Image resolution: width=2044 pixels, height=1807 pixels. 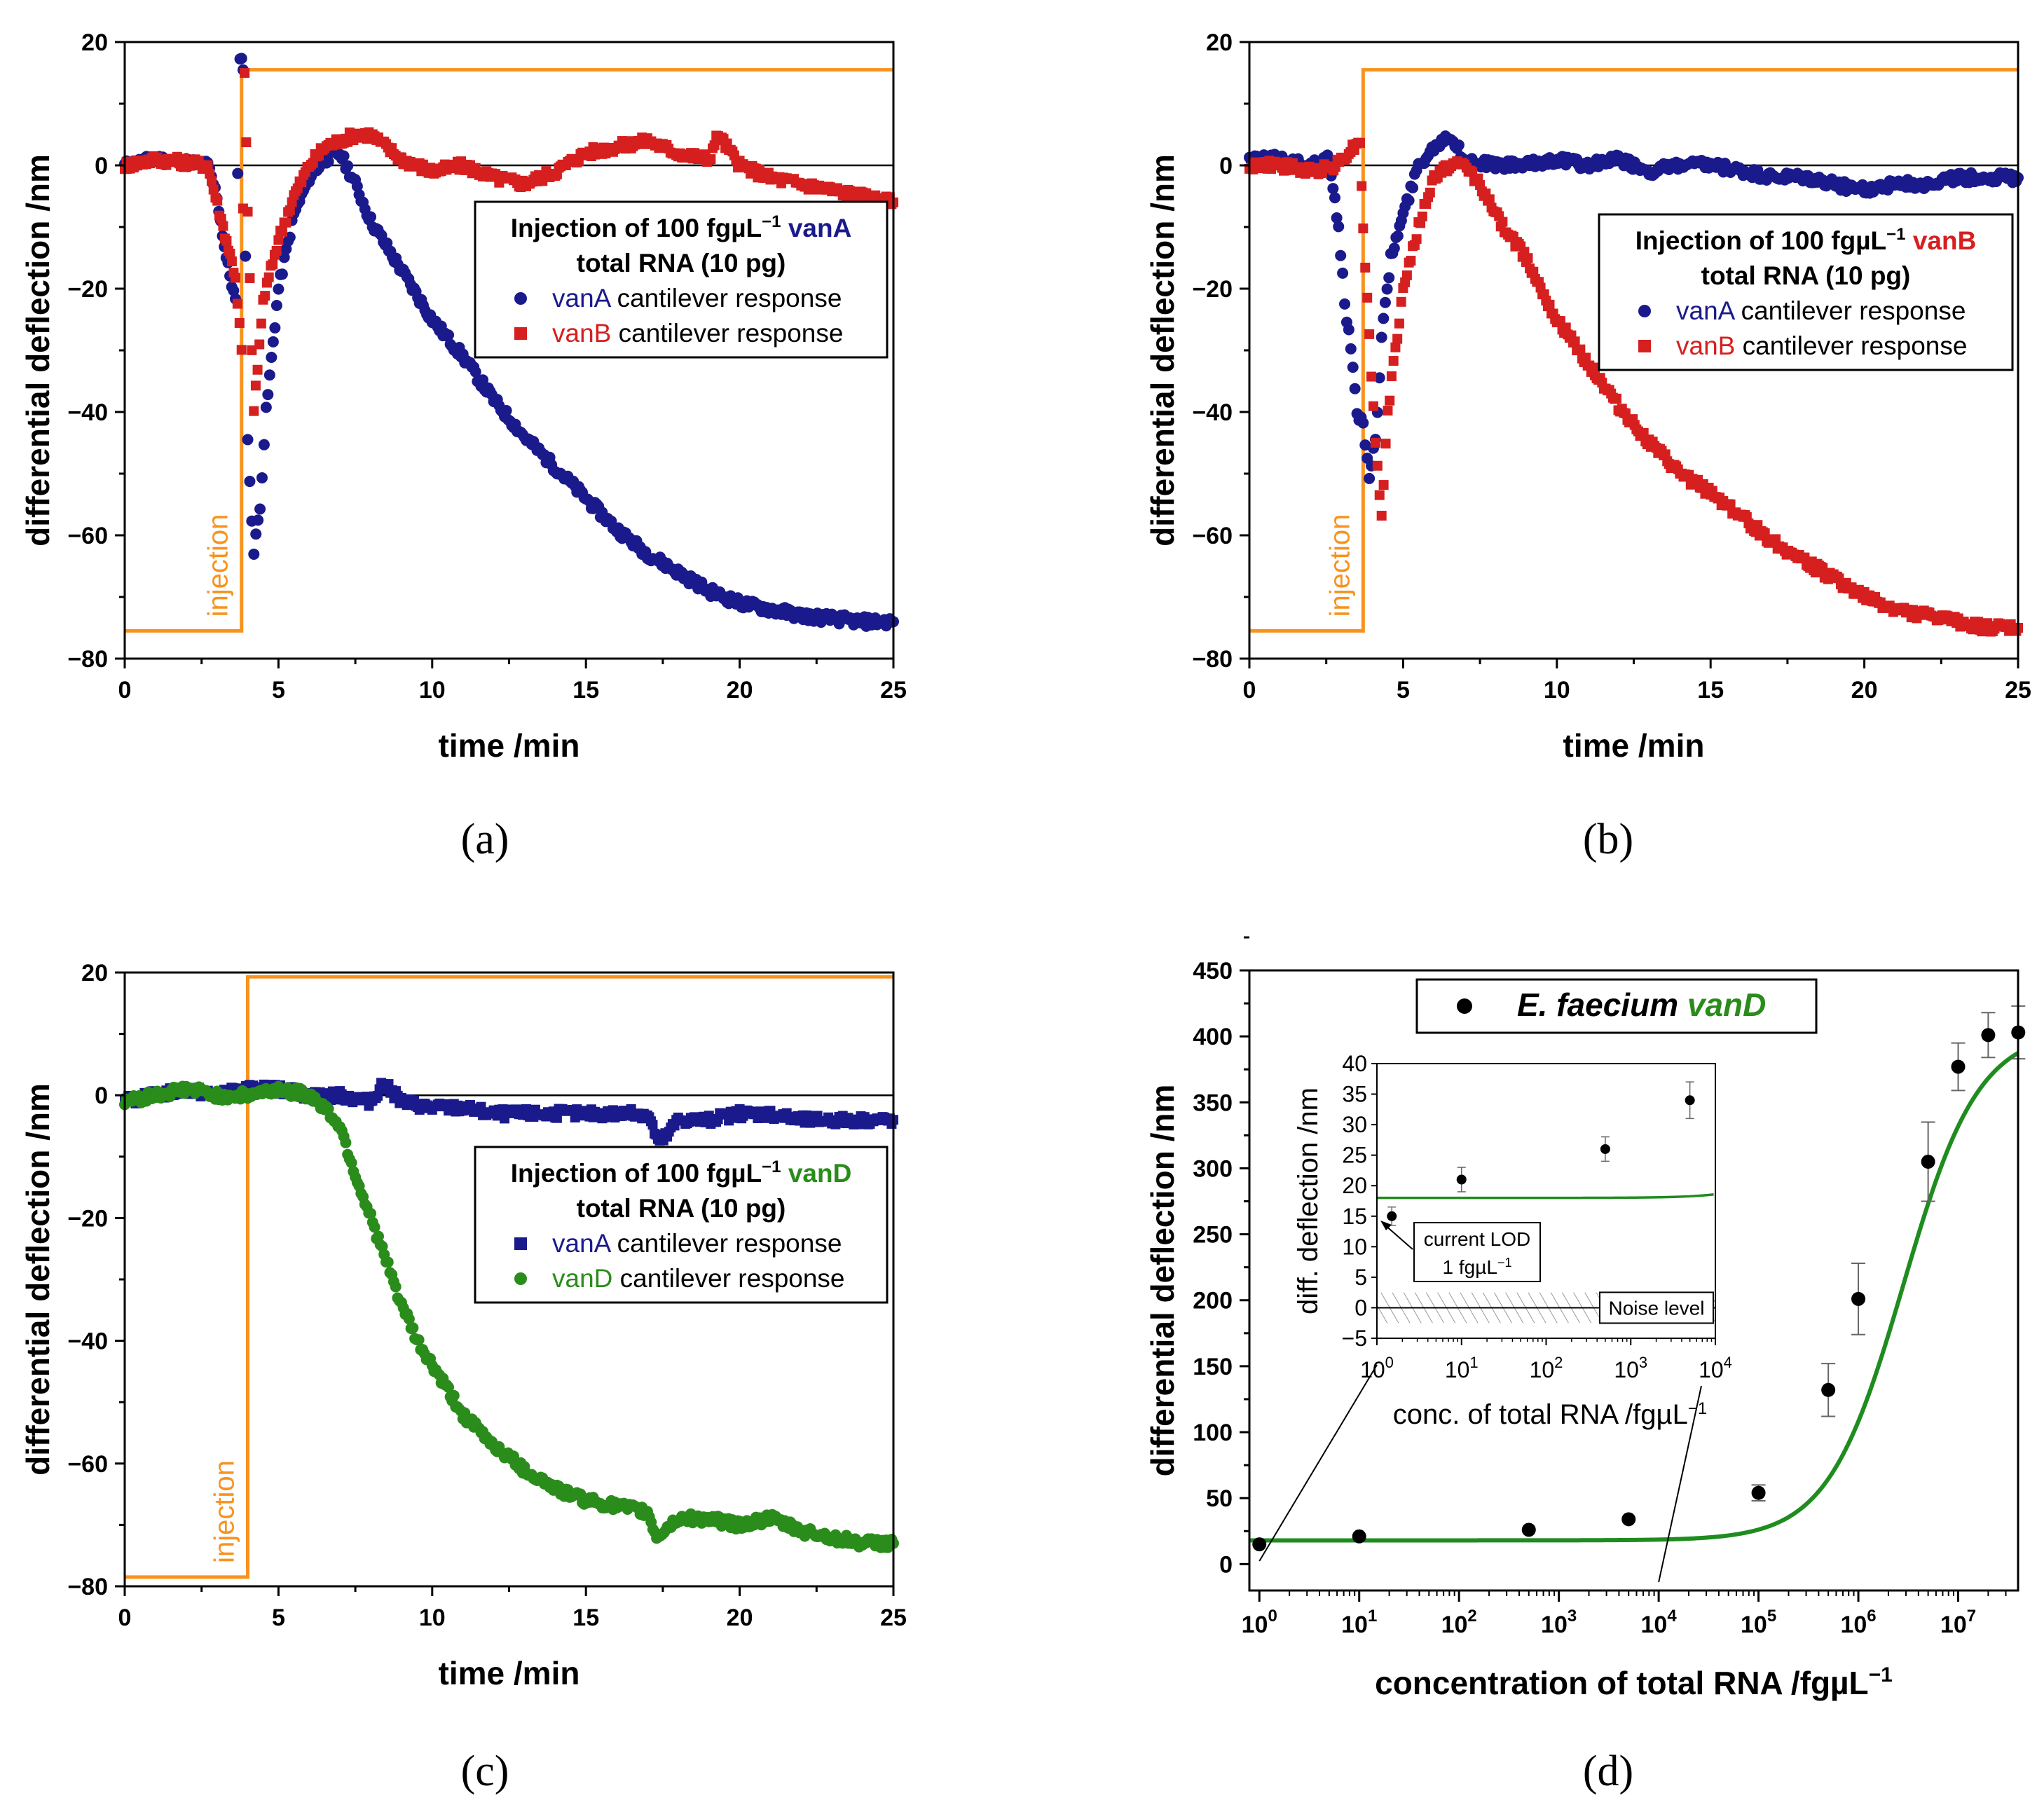 What do you see at coordinates (1359, 1622) in the screenshot?
I see `x-tick-label: 101` at bounding box center [1359, 1622].